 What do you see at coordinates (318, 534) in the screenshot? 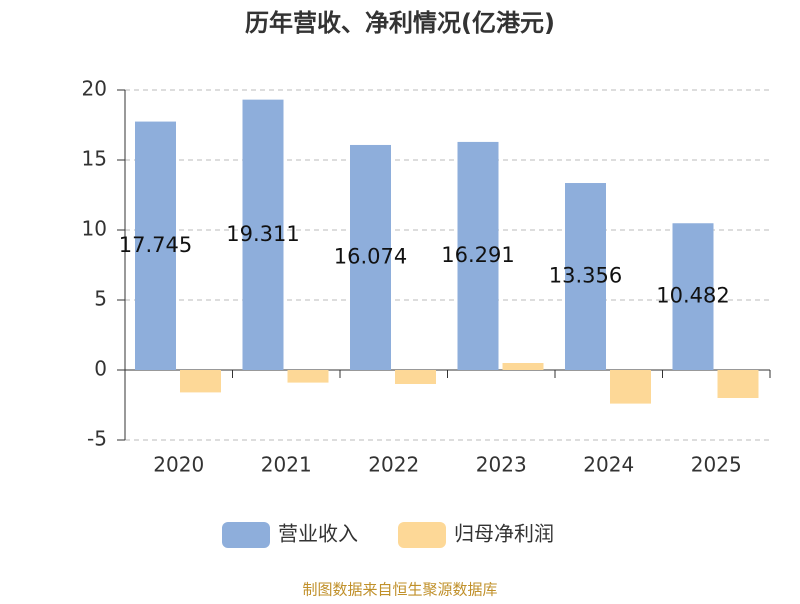
I see `legend-label: 营业收入` at bounding box center [318, 534].